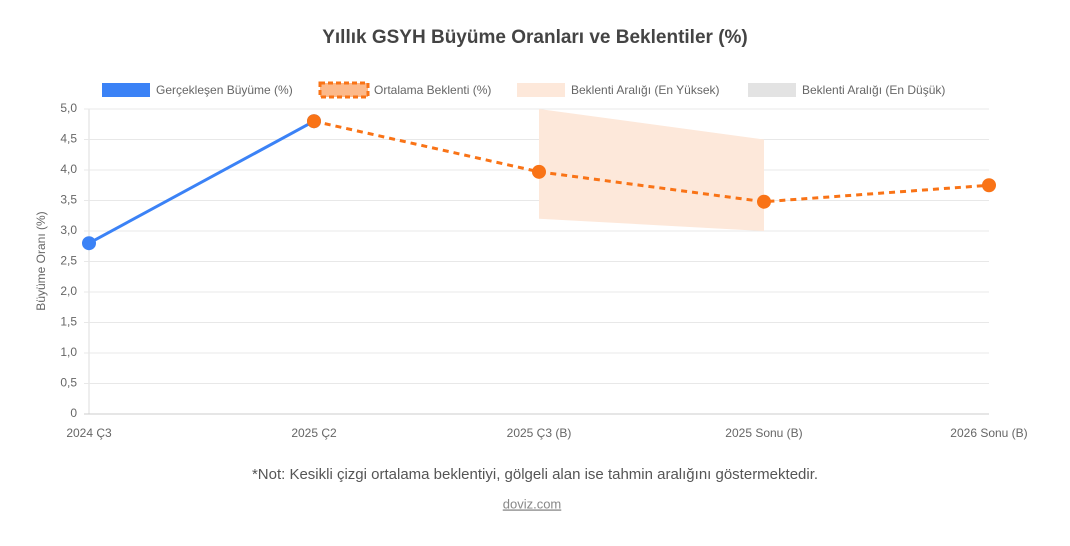  What do you see at coordinates (68, 322) in the screenshot?
I see `y-tick-label: 1,5` at bounding box center [68, 322].